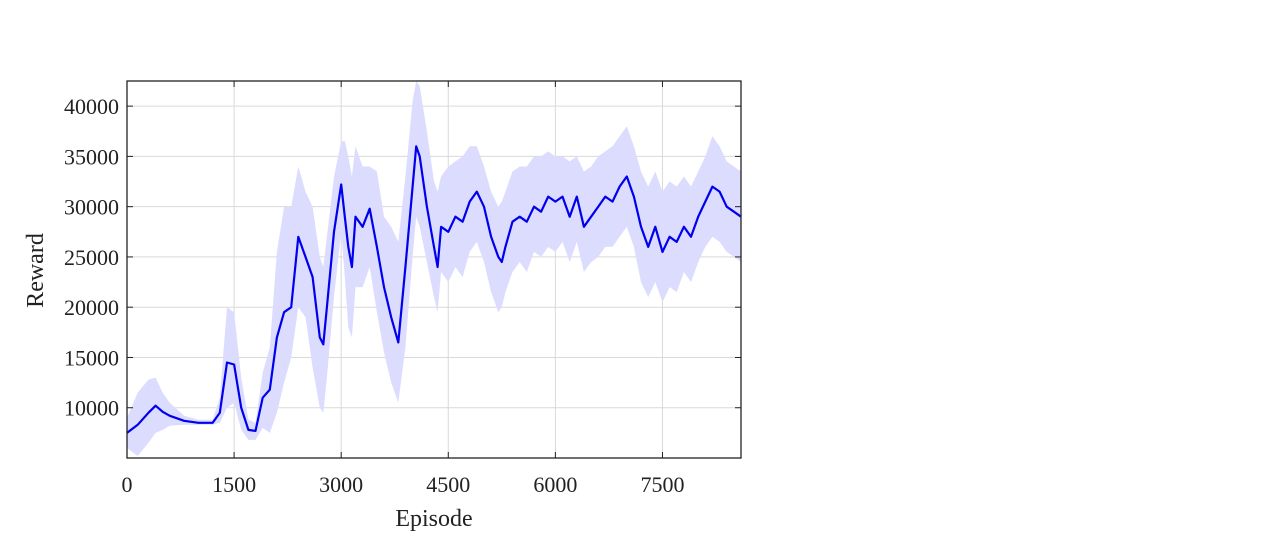 The height and width of the screenshot is (540, 1280). What do you see at coordinates (341, 484) in the screenshot?
I see `x-tick-label: 3000` at bounding box center [341, 484].